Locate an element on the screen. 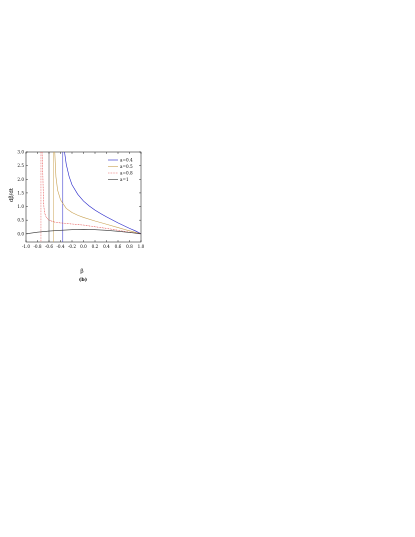 Image resolution: width=415 pixels, height=537 pixels. x-tick-label: 1.0 is located at coordinates (141, 246).